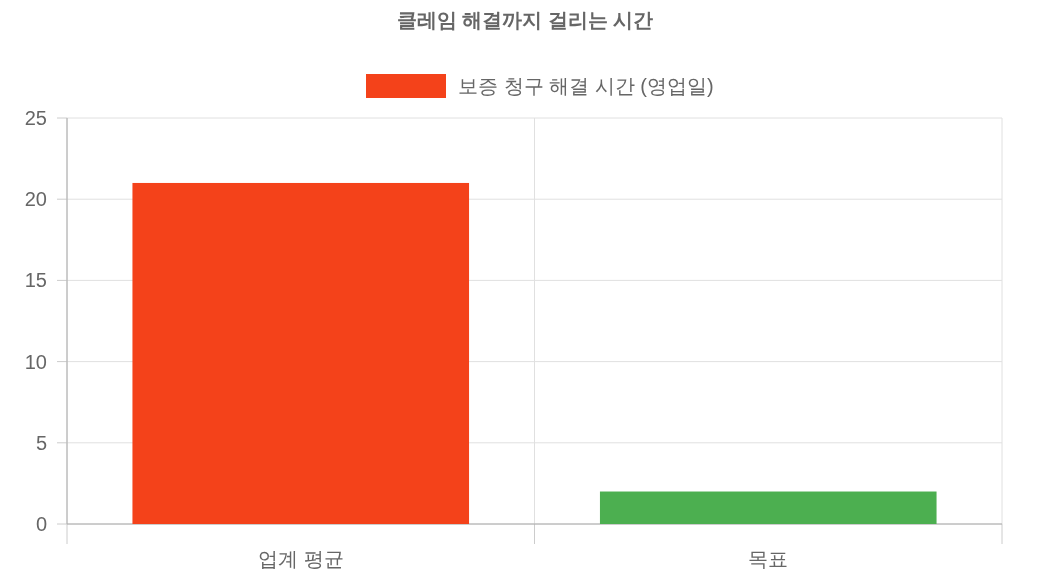 The image size is (1050, 577). What do you see at coordinates (35, 199) in the screenshot?
I see `y-tick-label: 20` at bounding box center [35, 199].